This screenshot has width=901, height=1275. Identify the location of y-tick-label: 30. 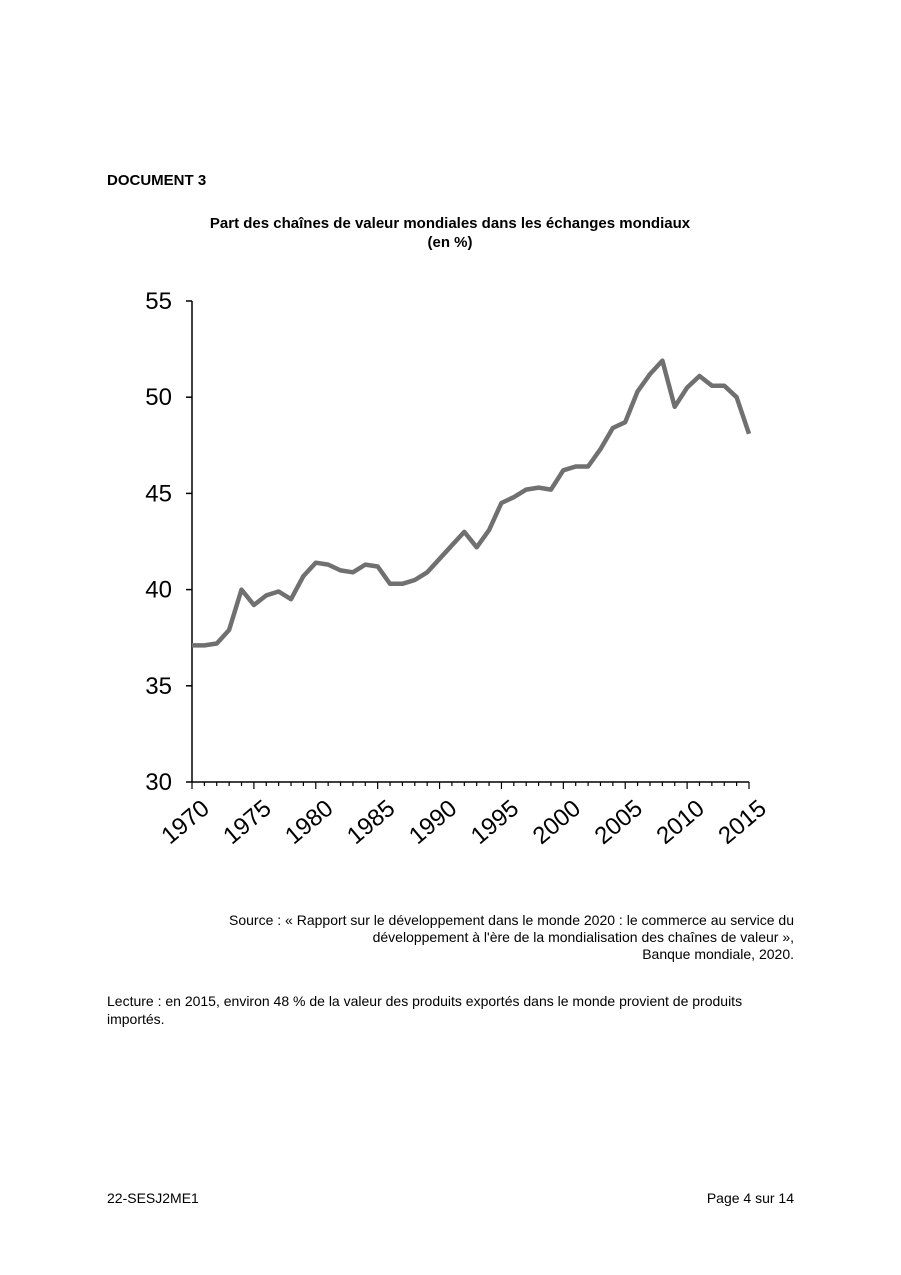
(158, 782).